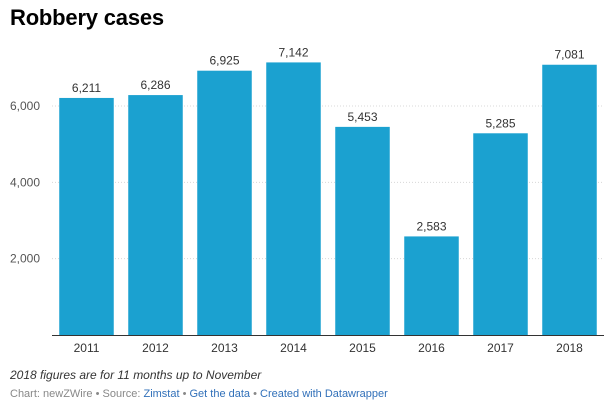 This screenshot has height=414, width=615. Describe the element at coordinates (431, 226) in the screenshot. I see `data-label: 2,583` at that location.